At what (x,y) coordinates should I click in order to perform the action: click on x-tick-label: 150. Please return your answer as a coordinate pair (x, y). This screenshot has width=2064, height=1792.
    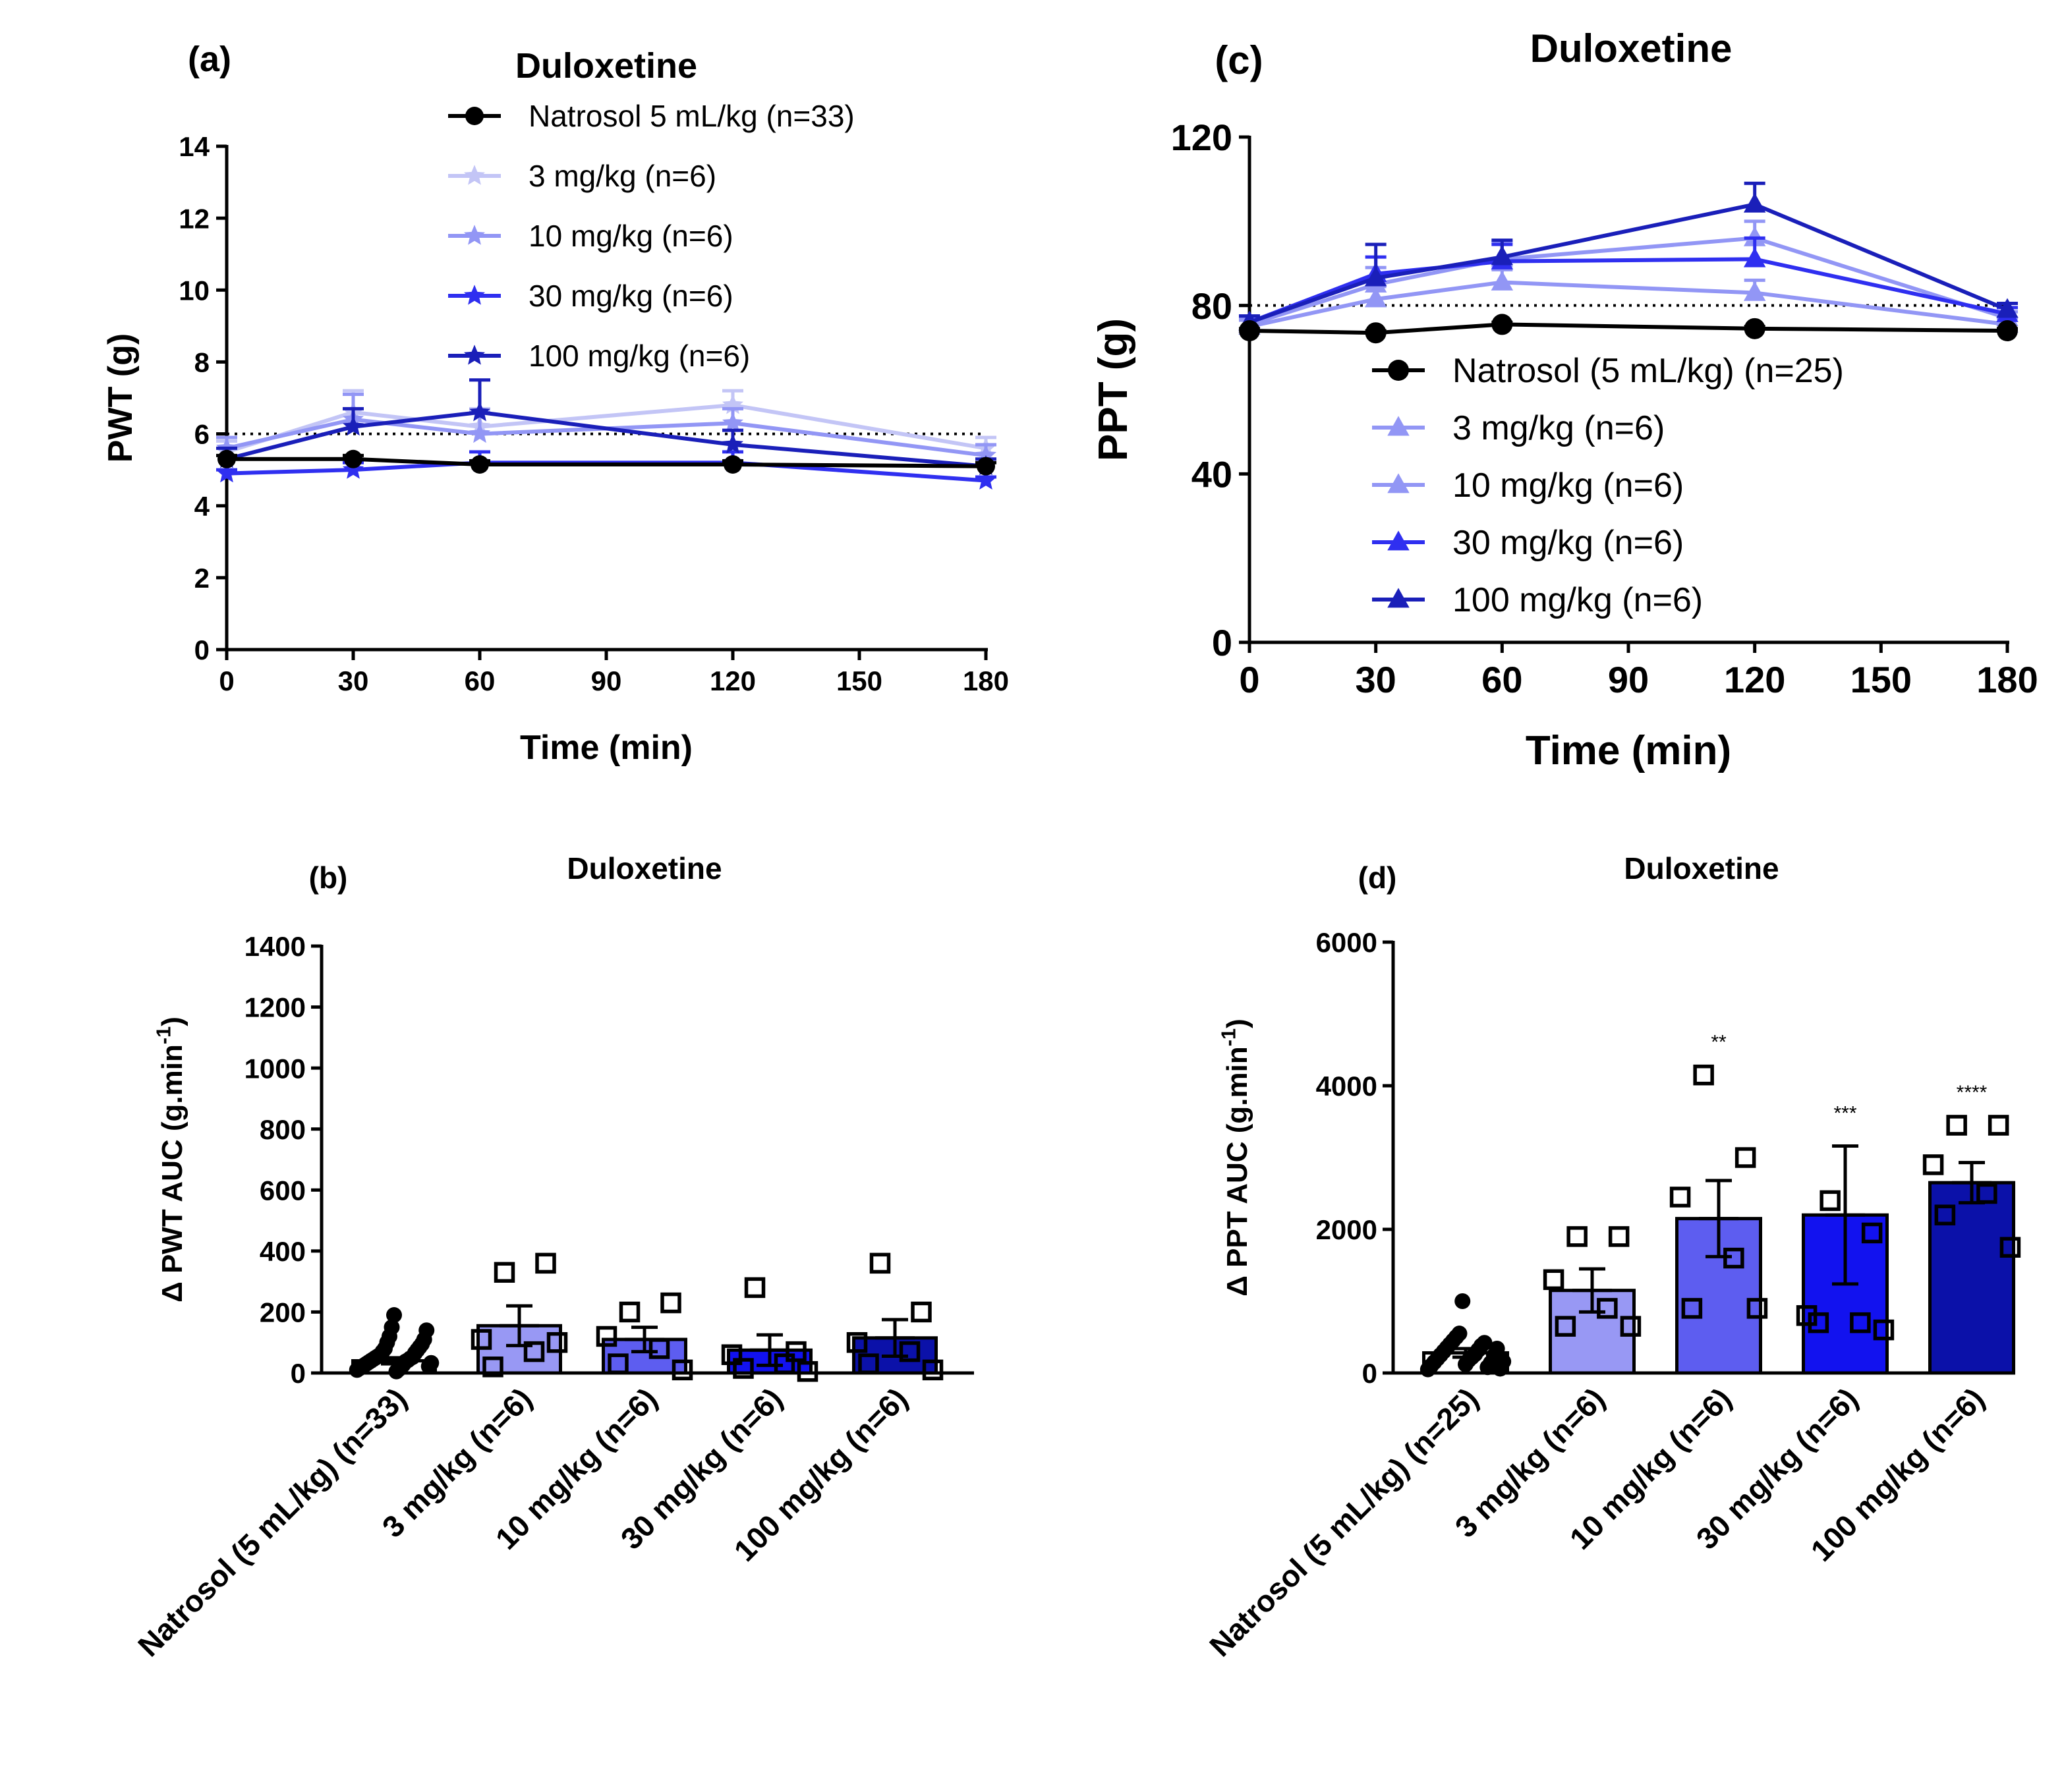
    Looking at the image, I should click on (859, 680).